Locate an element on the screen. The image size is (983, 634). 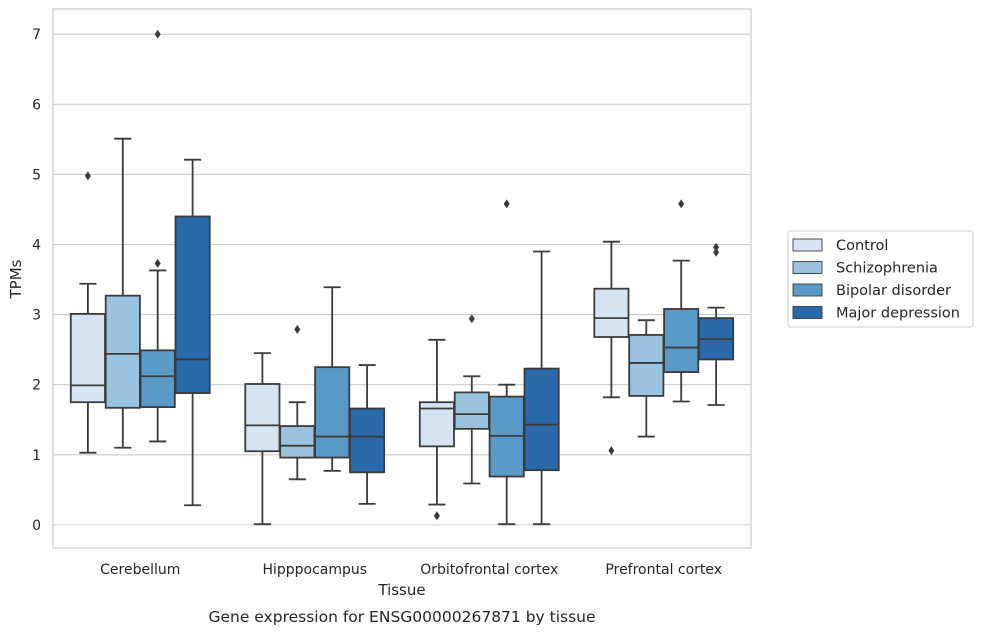
y-axis-ticks: 0 1 2 3 4 5 6 7 is located at coordinates (36, 280).